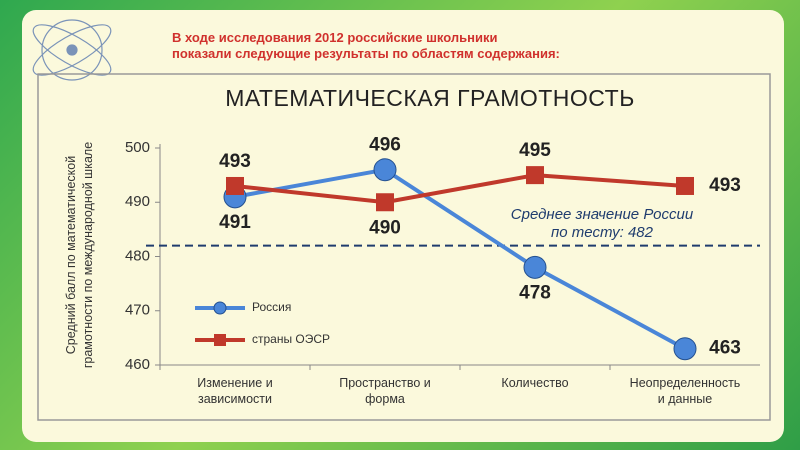  I want to click on x-tick-label: Количество, so click(535, 383).